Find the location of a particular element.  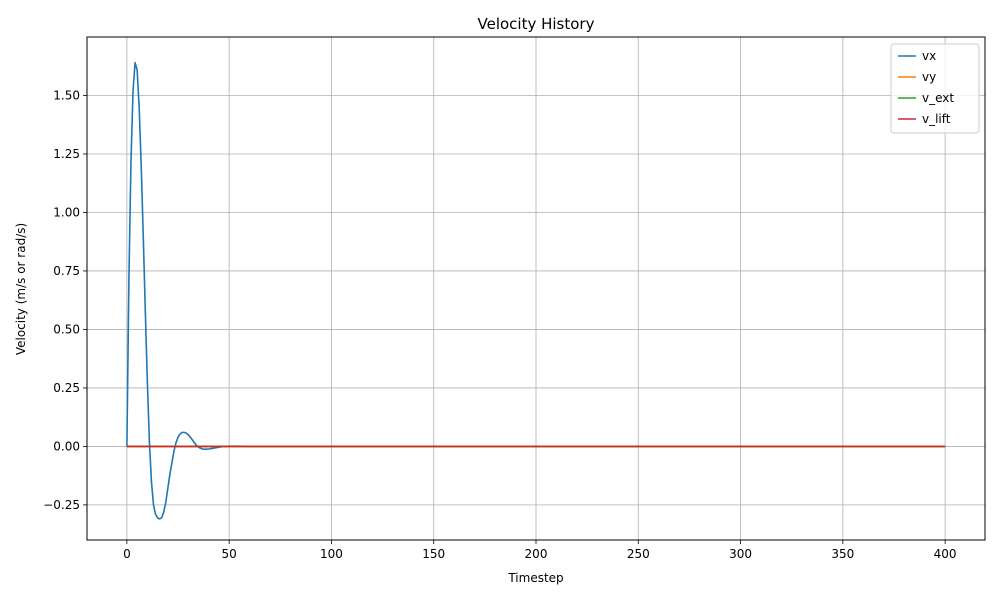

y-tick-label: 1.50 is located at coordinates (66, 95).